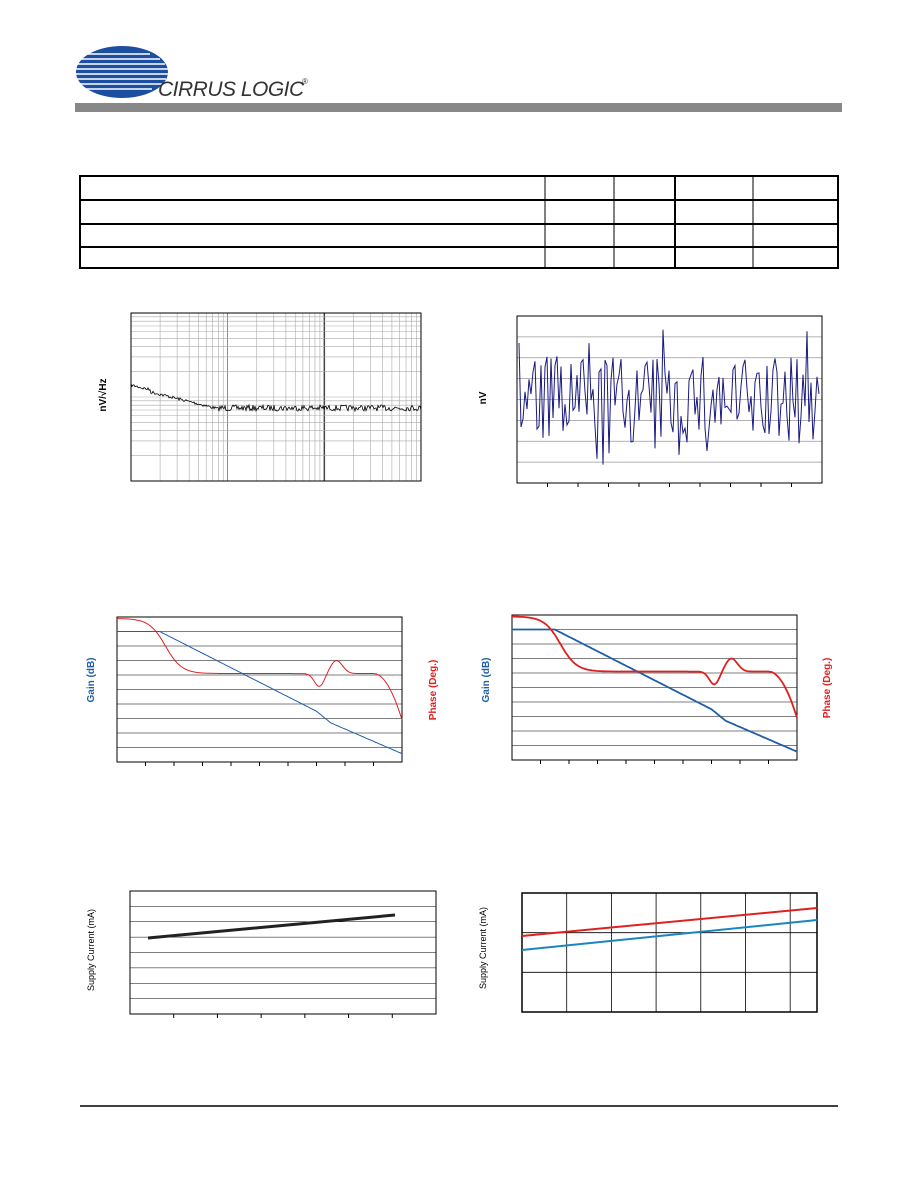  I want to click on logo-text: CIRRUS LOGIC, so click(231, 89).